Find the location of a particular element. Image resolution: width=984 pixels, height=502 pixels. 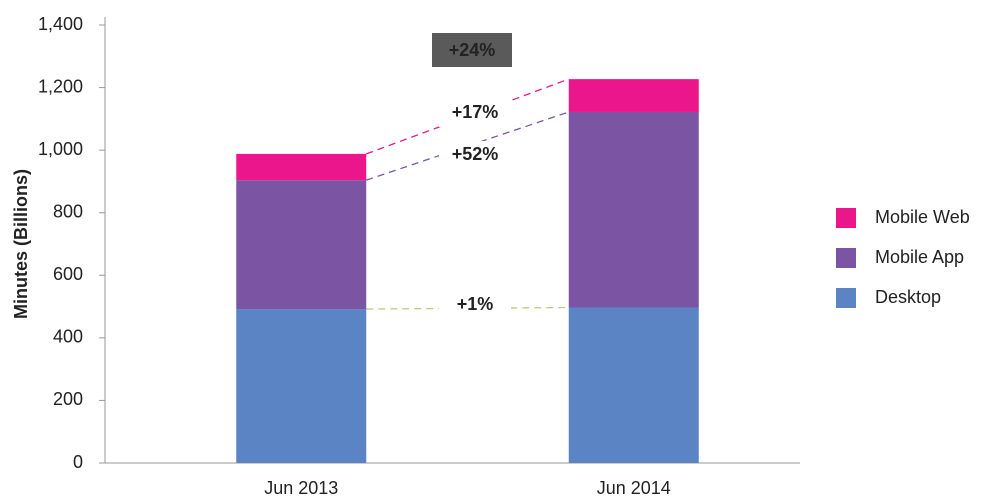

y-axis-label: Minutes (Billions) is located at coordinates (21, 244).